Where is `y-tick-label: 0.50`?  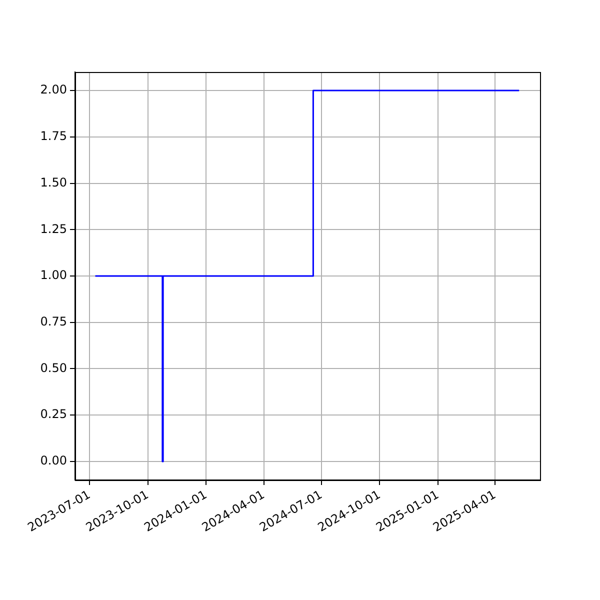 y-tick-label: 0.50 is located at coordinates (53, 367).